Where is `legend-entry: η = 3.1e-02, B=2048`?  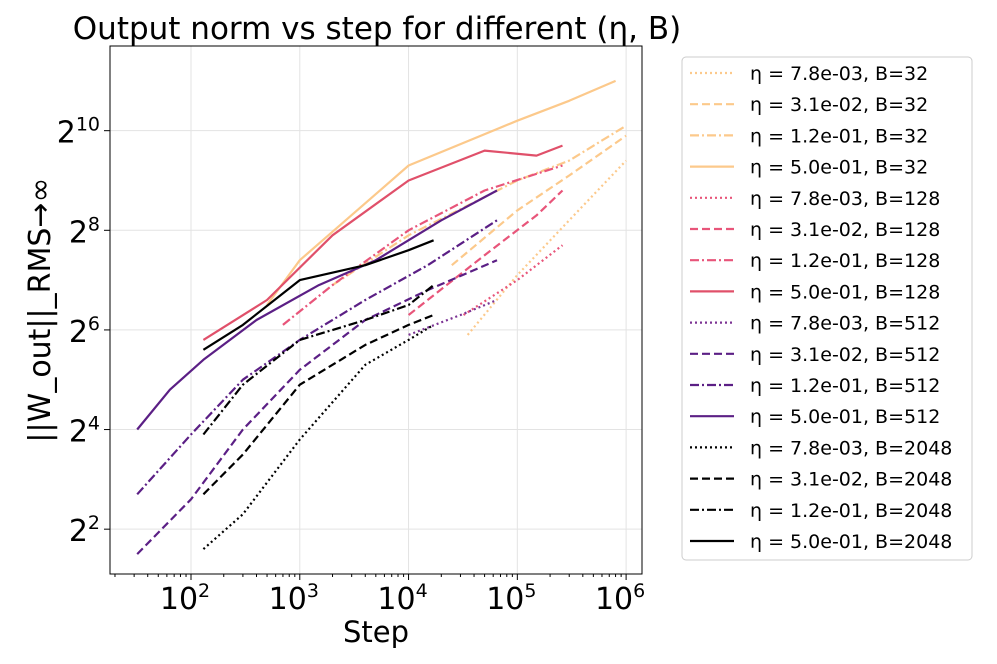 legend-entry: η = 3.1e-02, B=2048 is located at coordinates (851, 480).